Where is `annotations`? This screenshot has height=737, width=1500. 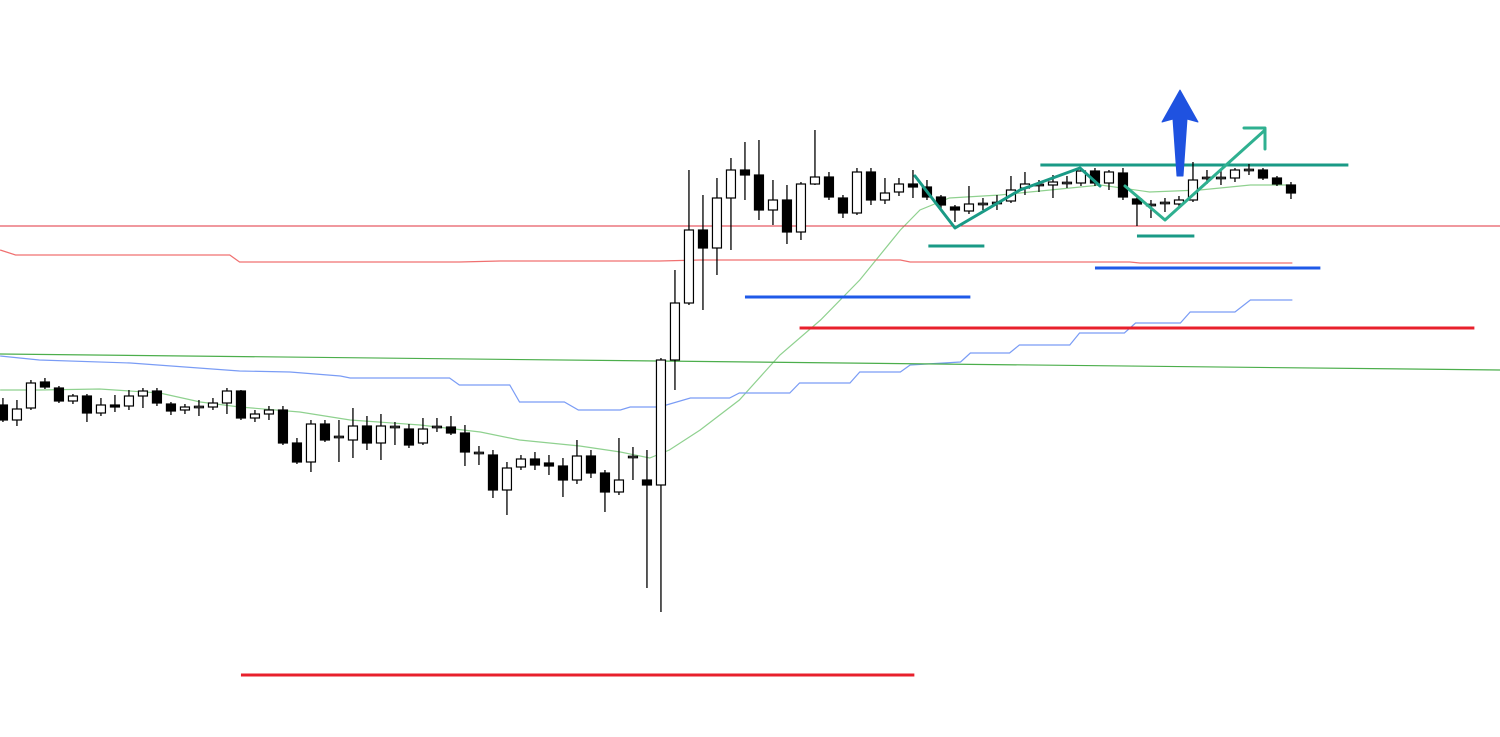 annotations is located at coordinates (1090, 159).